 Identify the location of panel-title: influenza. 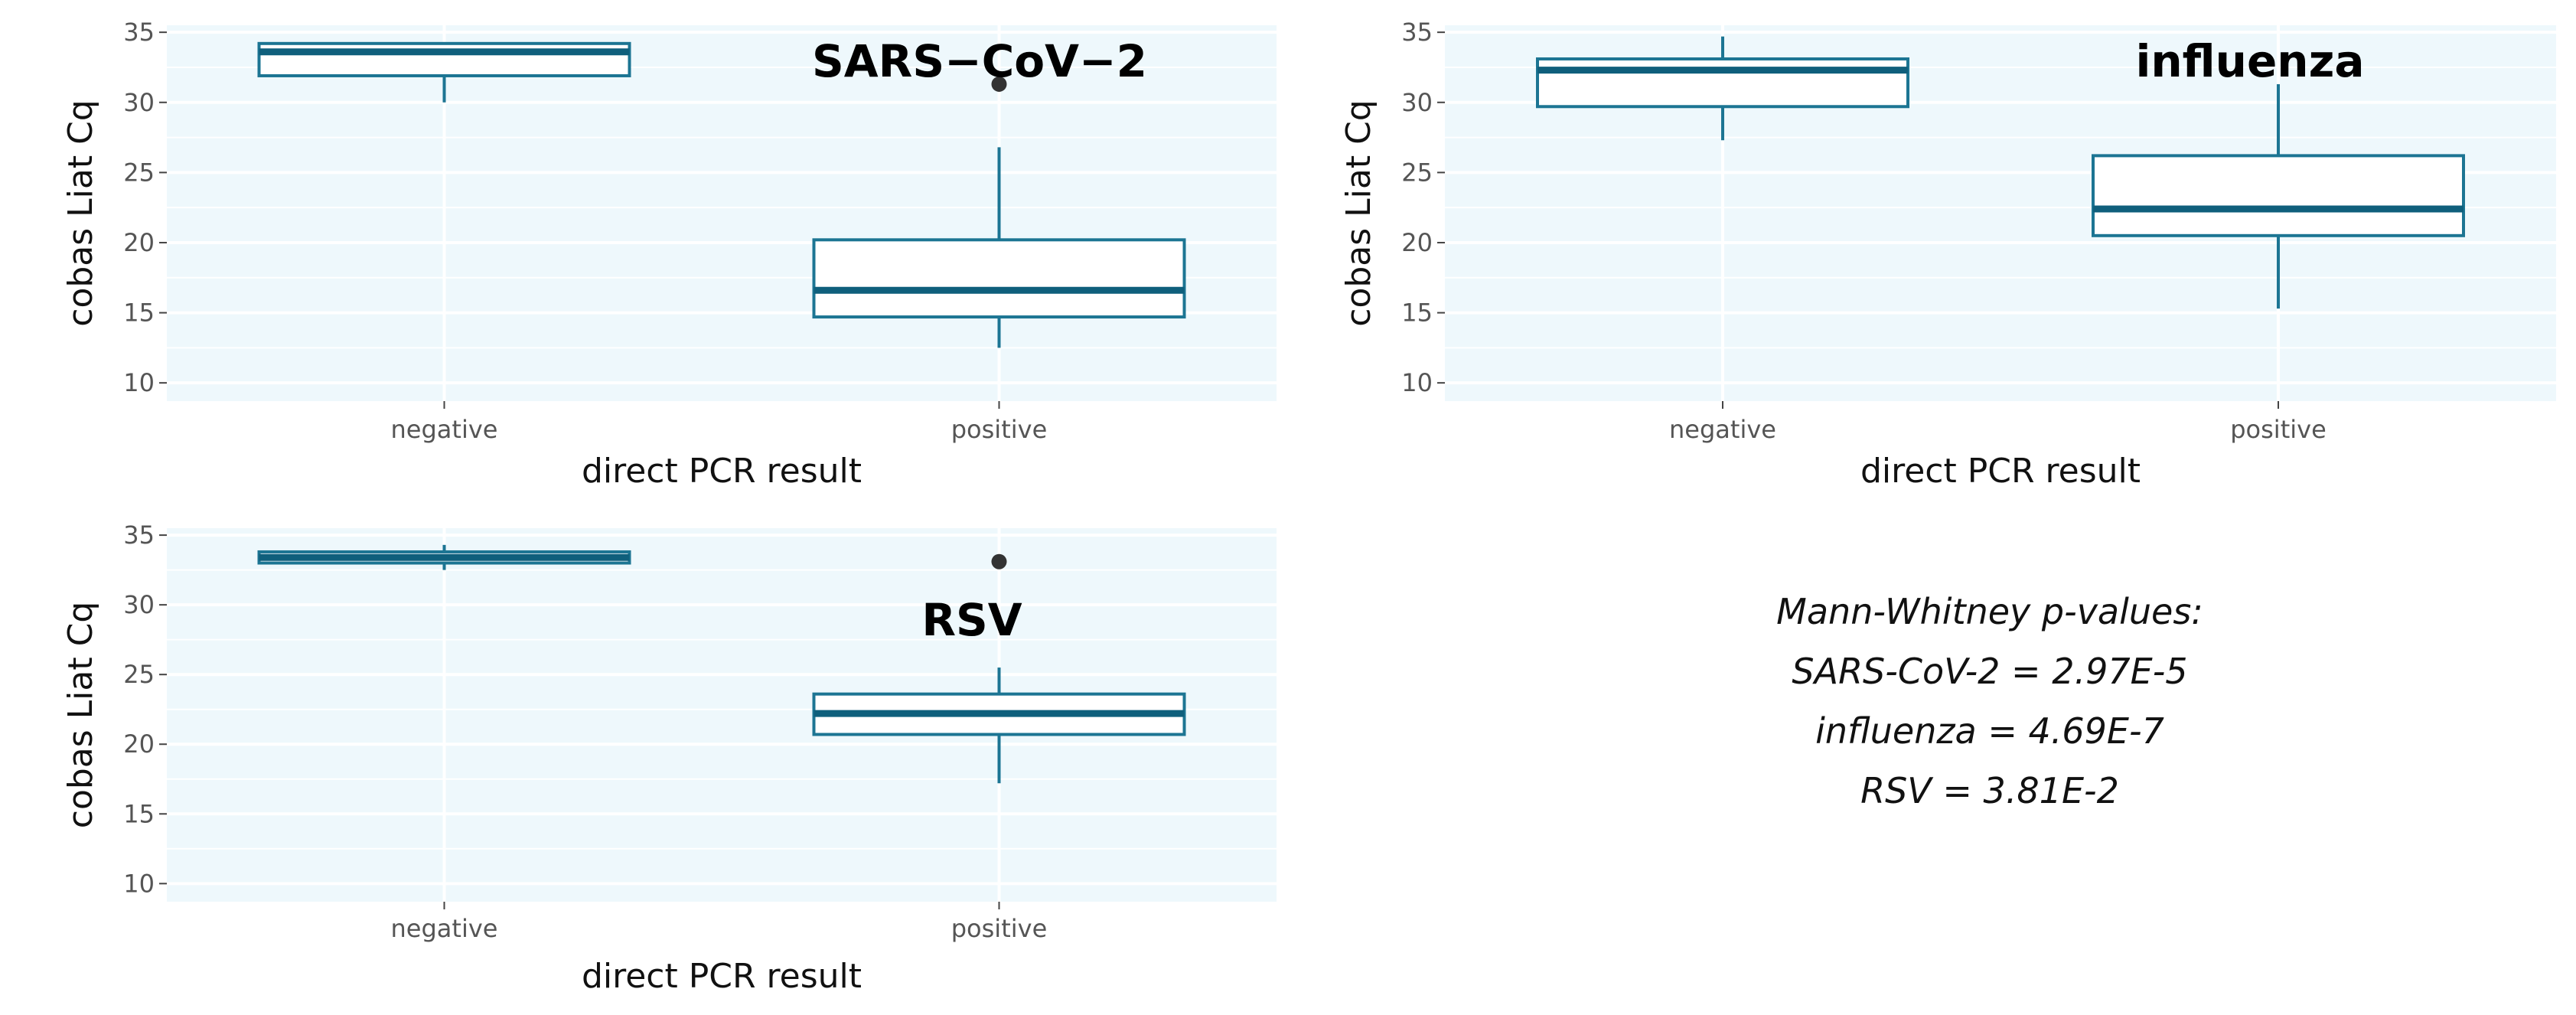
(2250, 61).